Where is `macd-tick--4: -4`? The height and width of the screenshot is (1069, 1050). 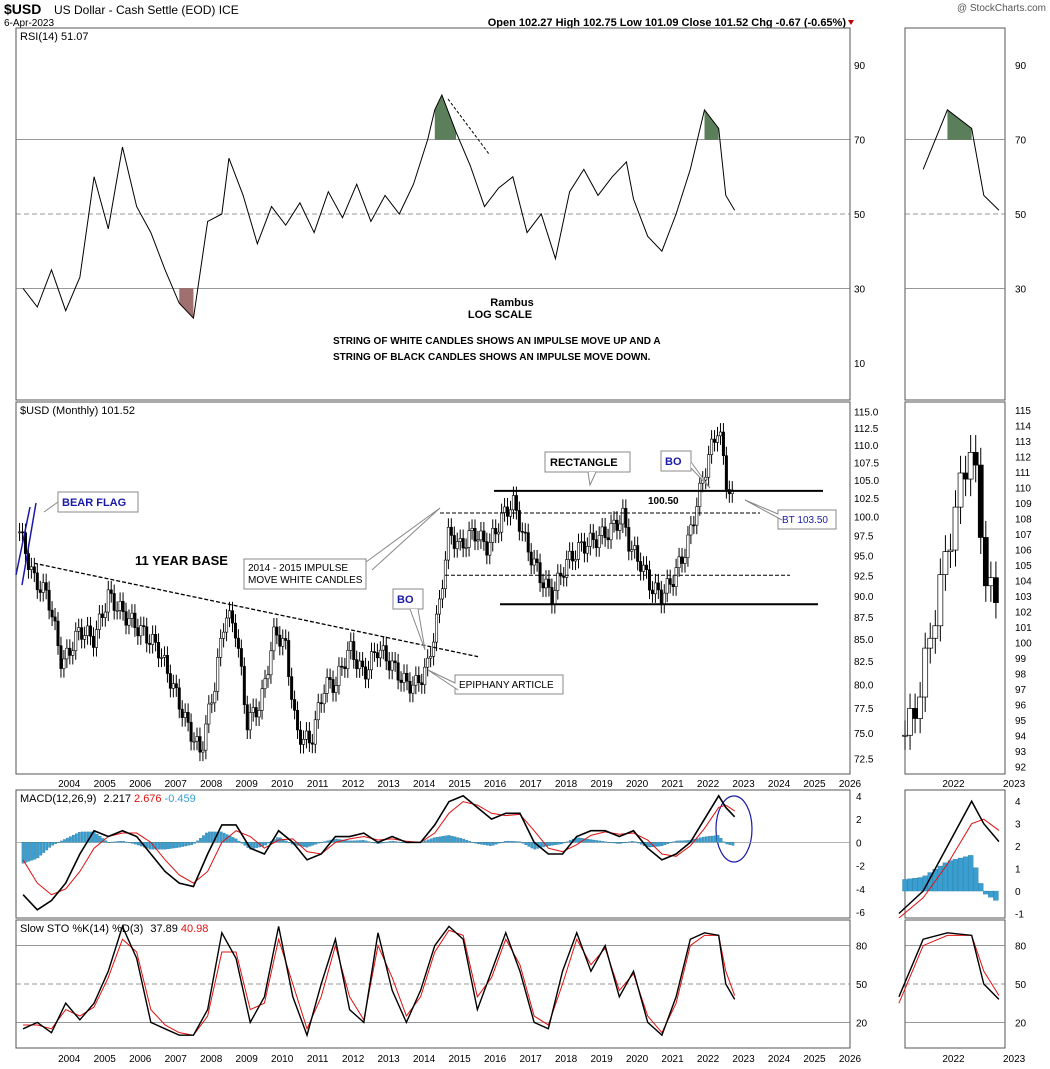
macd-tick--4: -4 is located at coordinates (860, 890).